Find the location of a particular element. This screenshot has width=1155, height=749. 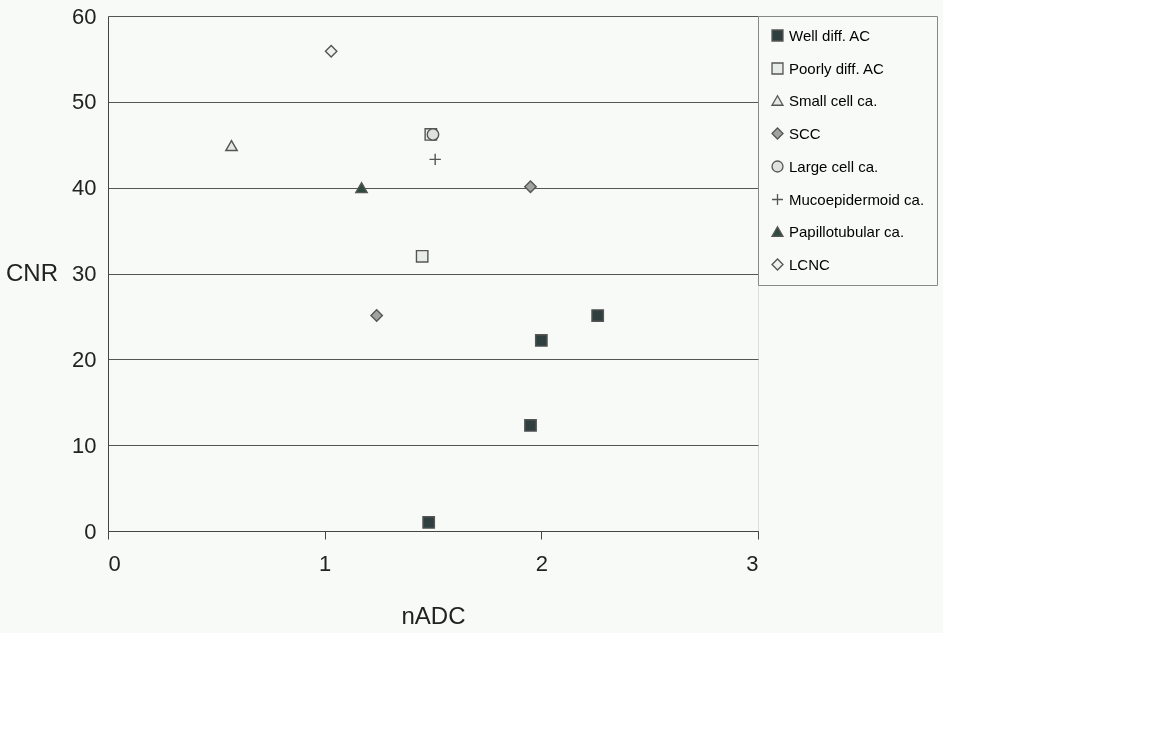

legend-label: Mucoepidermoid ca. is located at coordinates (857, 199).